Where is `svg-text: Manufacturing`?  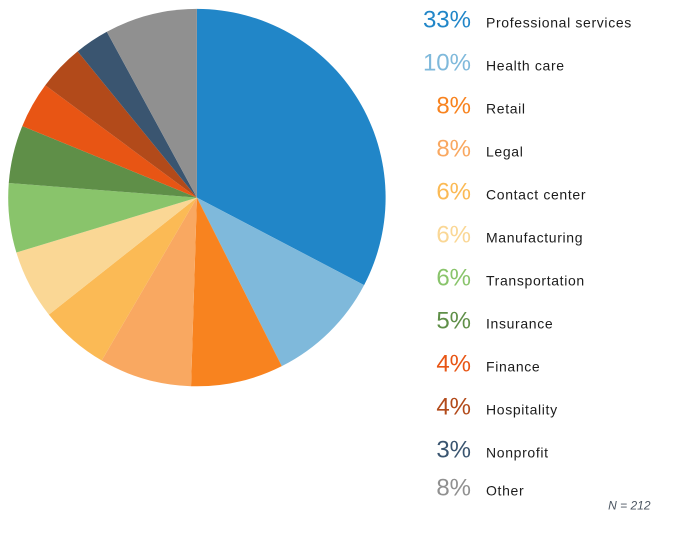
svg-text: Manufacturing is located at coordinates (534, 238).